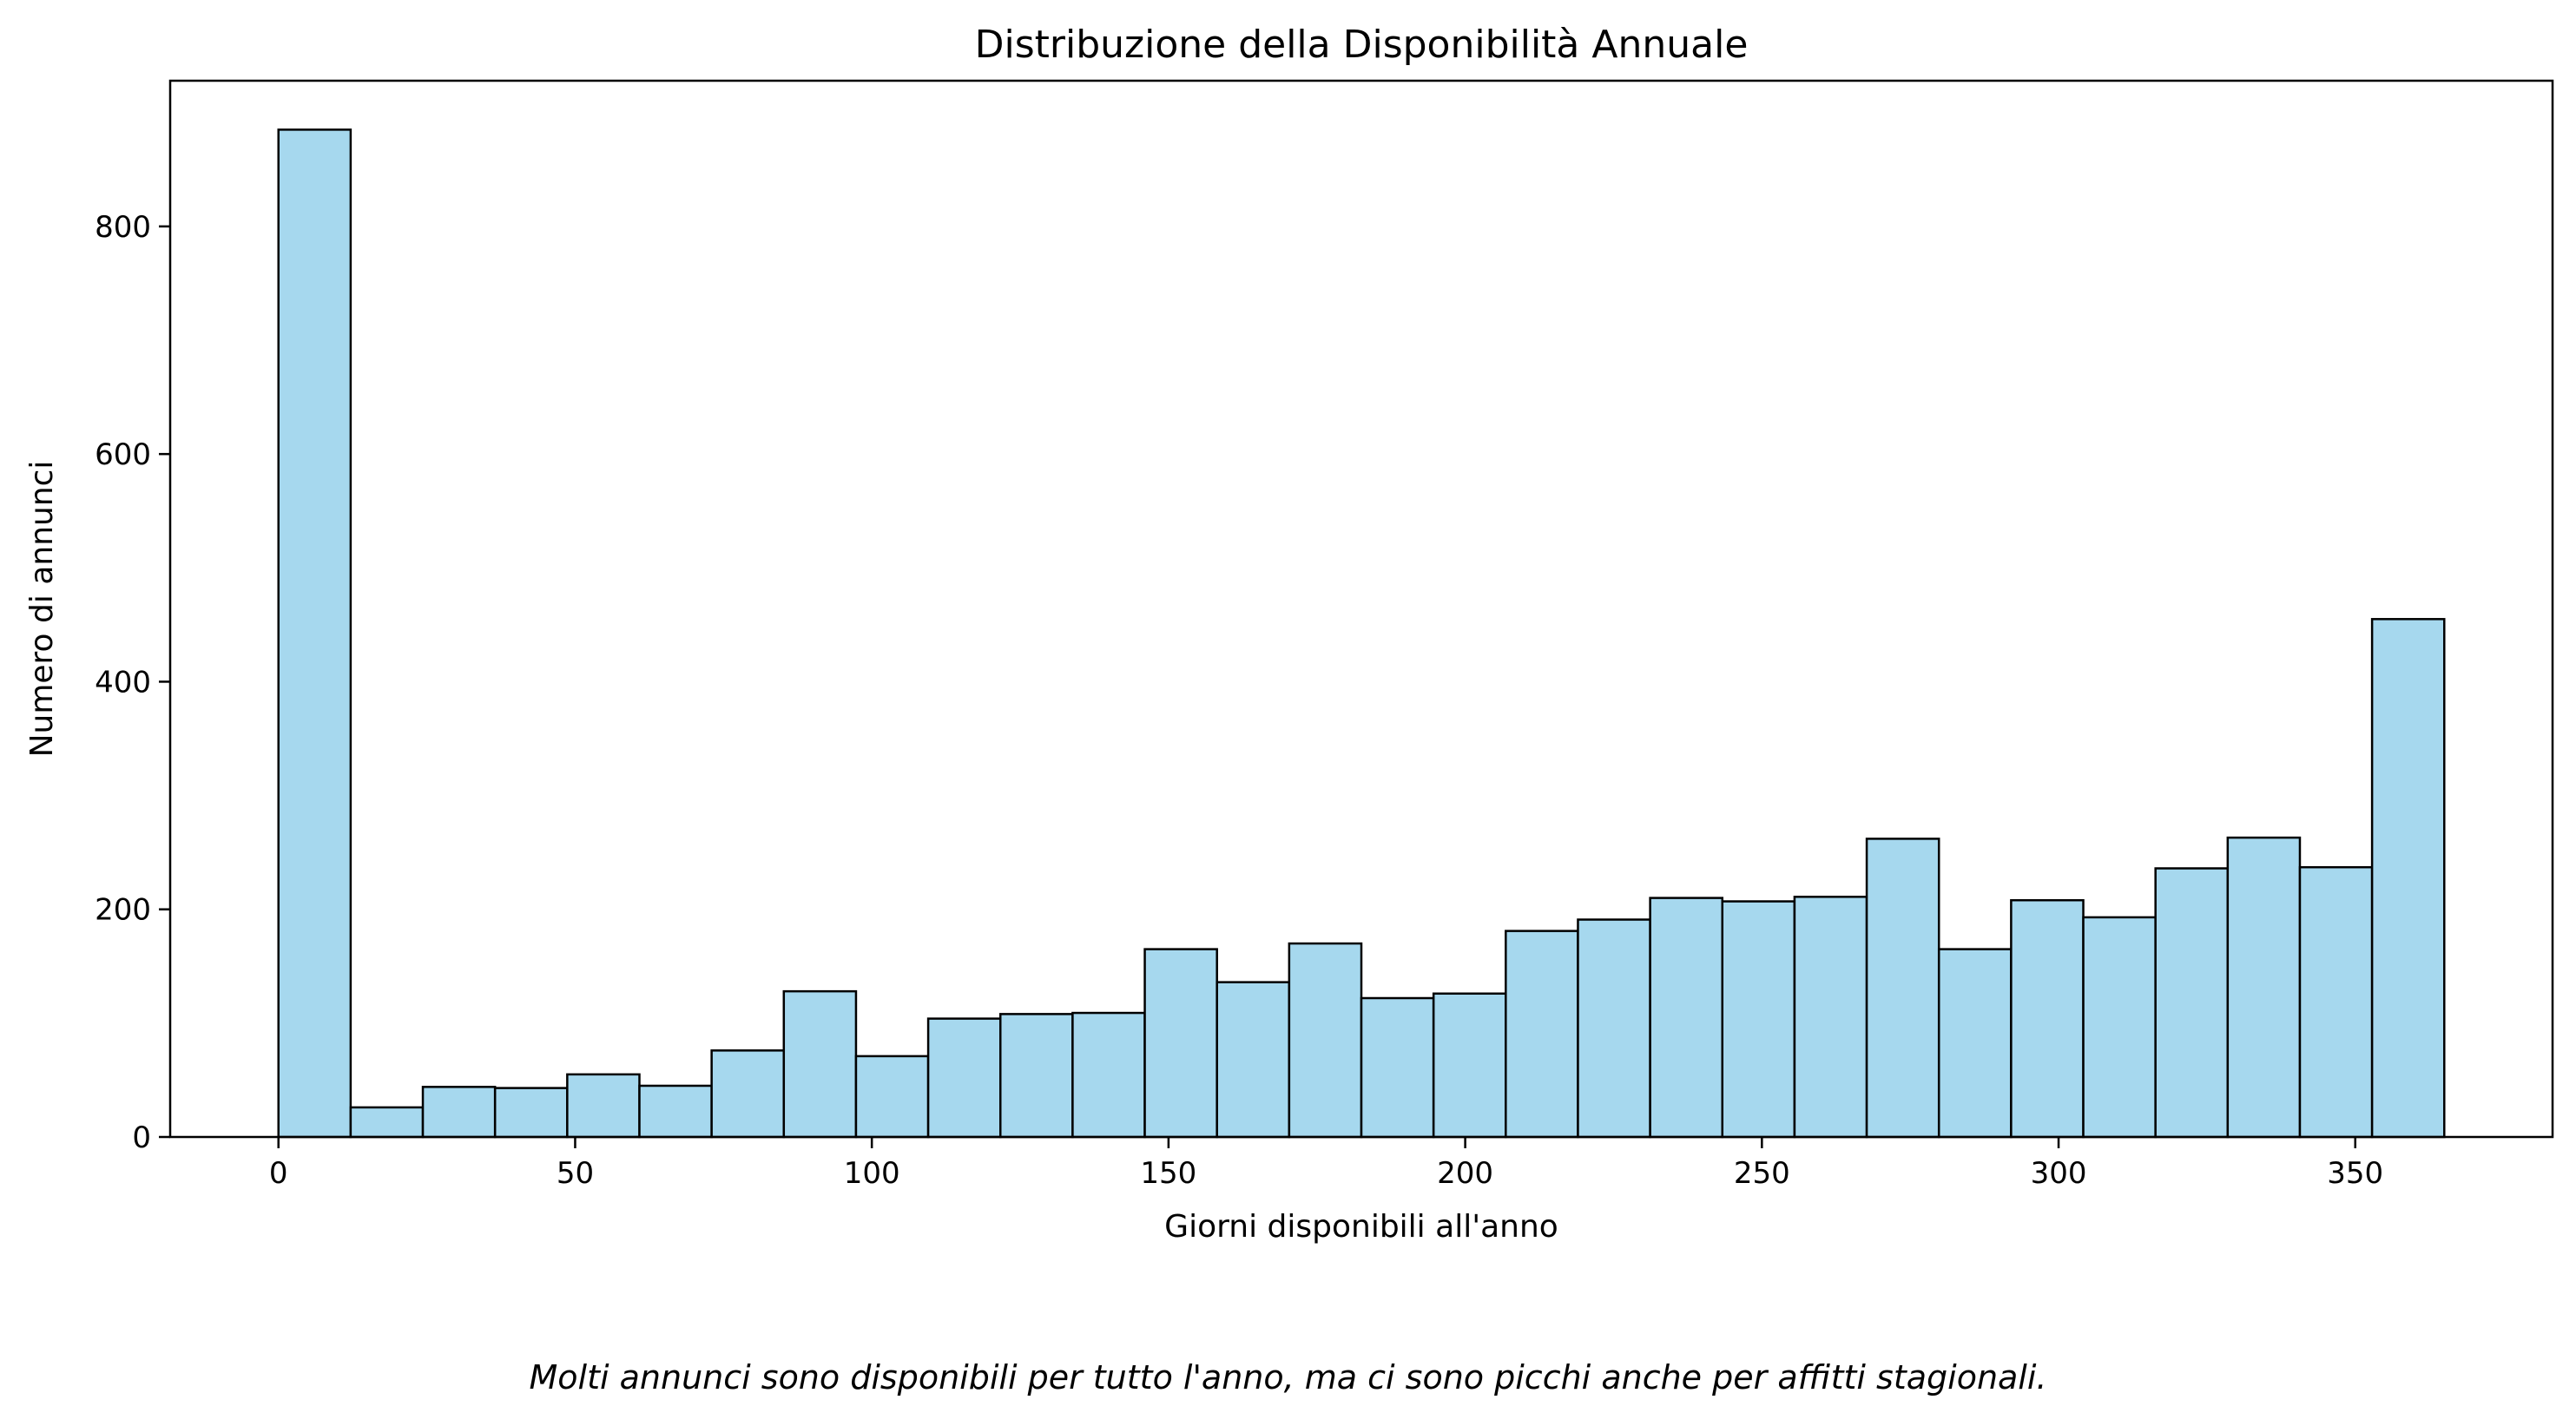 Image resolution: width=2576 pixels, height=1426 pixels. I want to click on x-tick-label: 0, so click(278, 1173).